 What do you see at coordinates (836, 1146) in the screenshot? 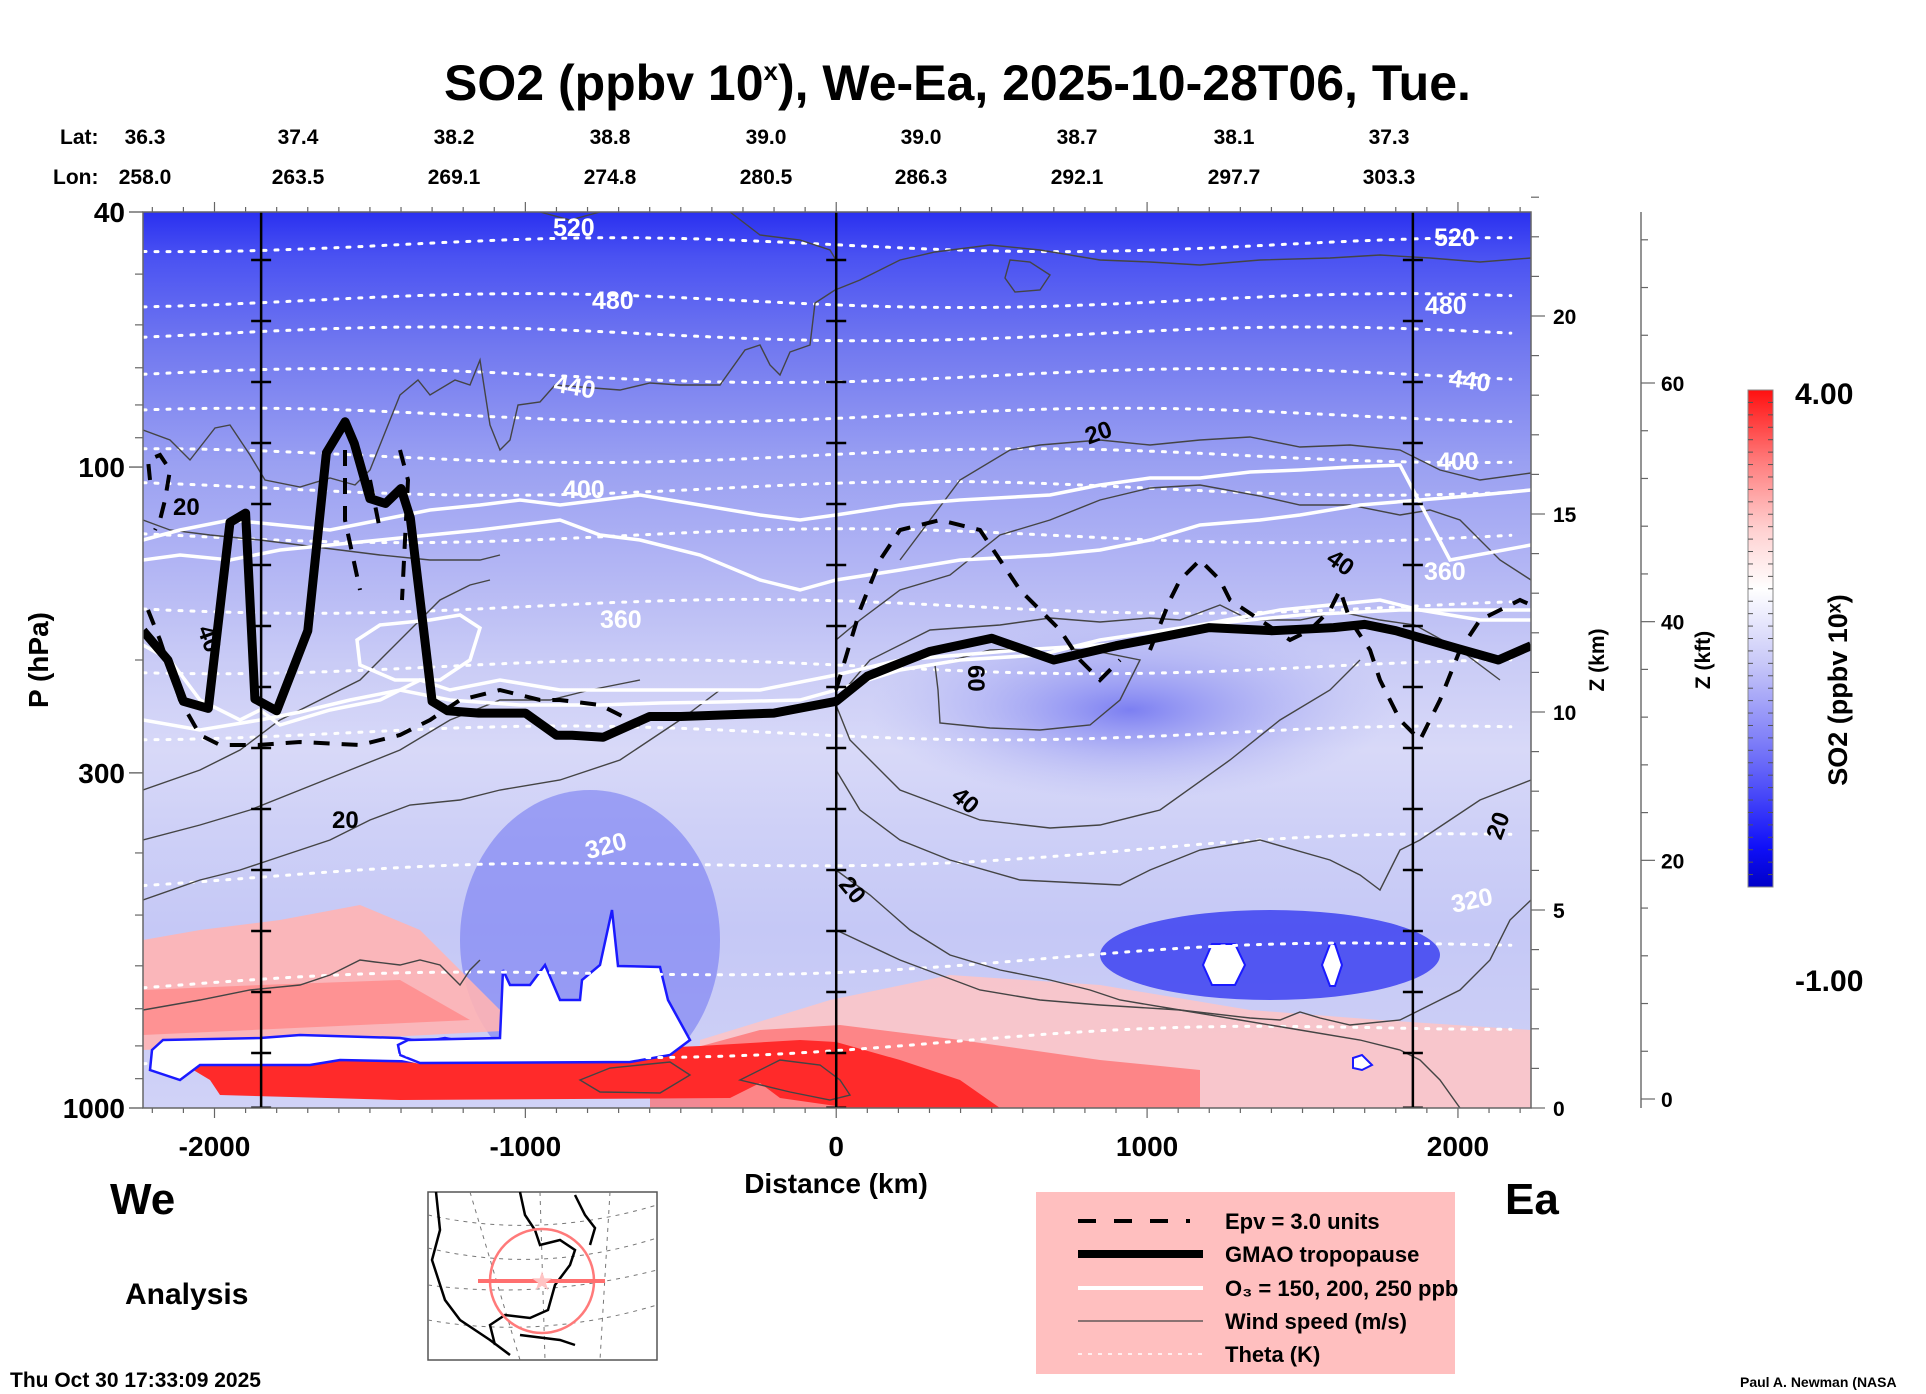
I see `x-tick-label: 0` at bounding box center [836, 1146].